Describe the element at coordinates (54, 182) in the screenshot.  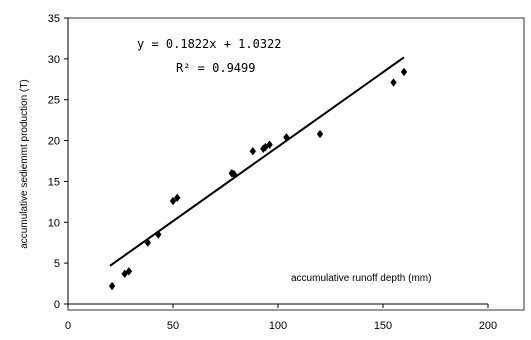
I see `y-tick-label: 15` at that location.